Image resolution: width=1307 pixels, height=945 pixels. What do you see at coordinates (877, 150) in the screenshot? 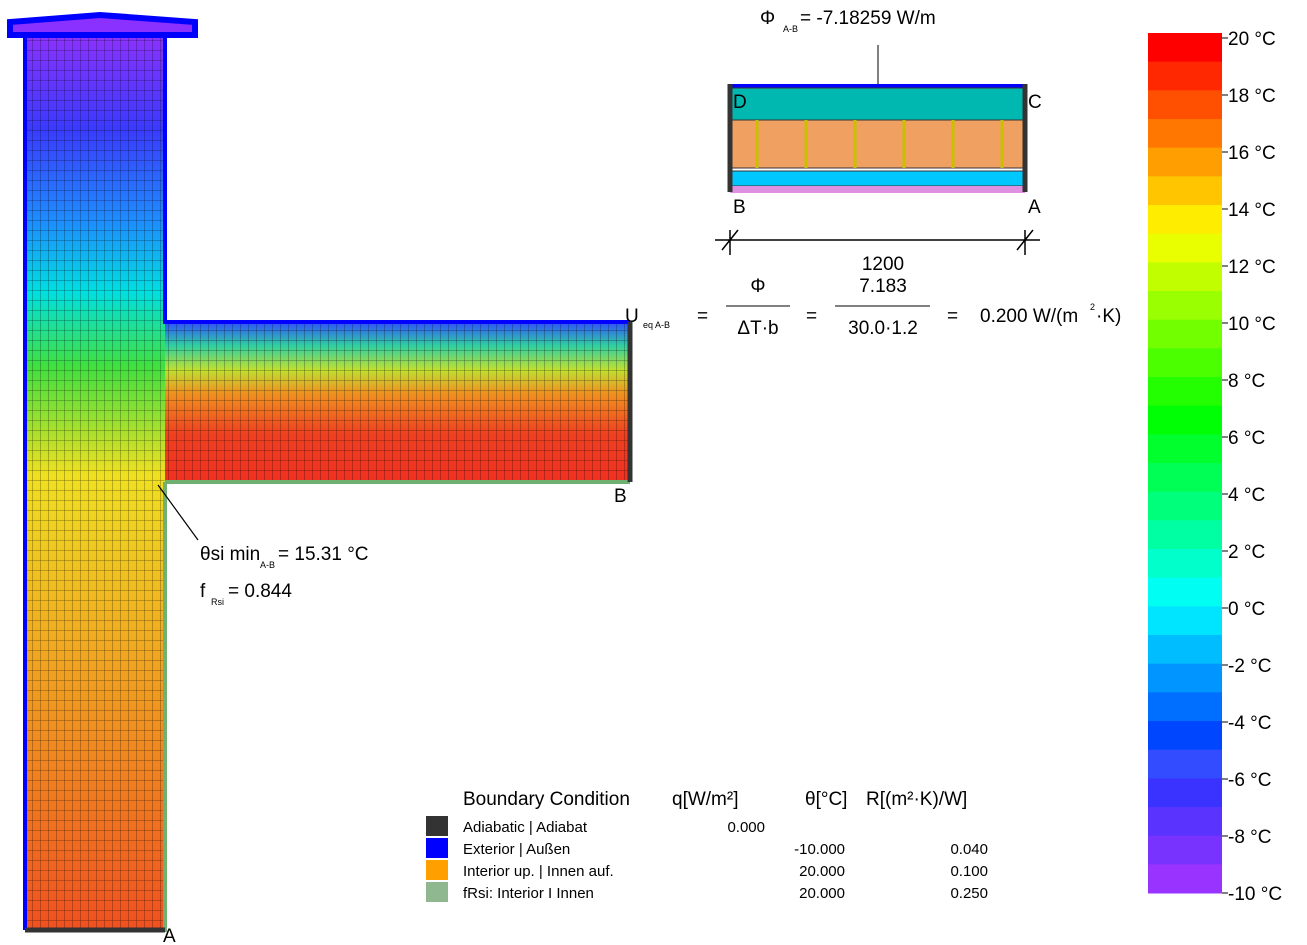
I see `section-sketch` at bounding box center [877, 150].